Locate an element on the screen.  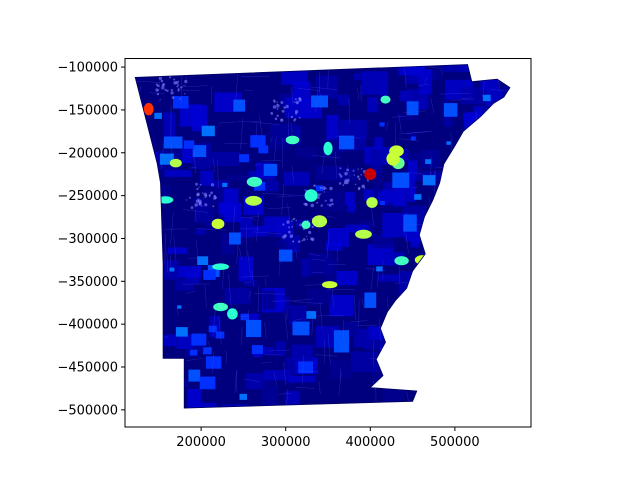
x-tick-label: 300000 is located at coordinates (286, 442).